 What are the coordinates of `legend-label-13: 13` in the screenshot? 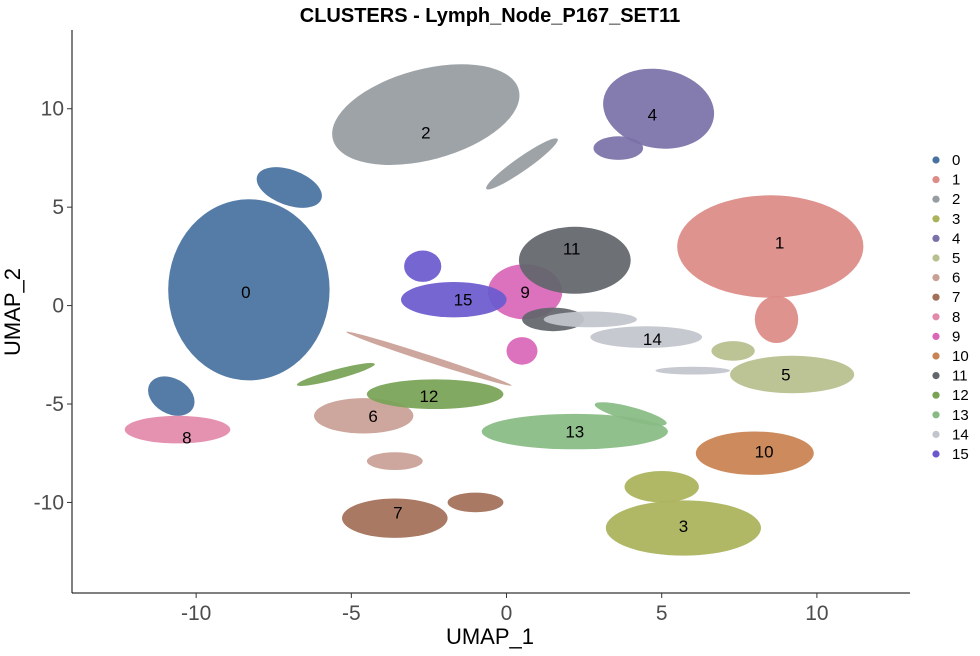 It's located at (960, 415).